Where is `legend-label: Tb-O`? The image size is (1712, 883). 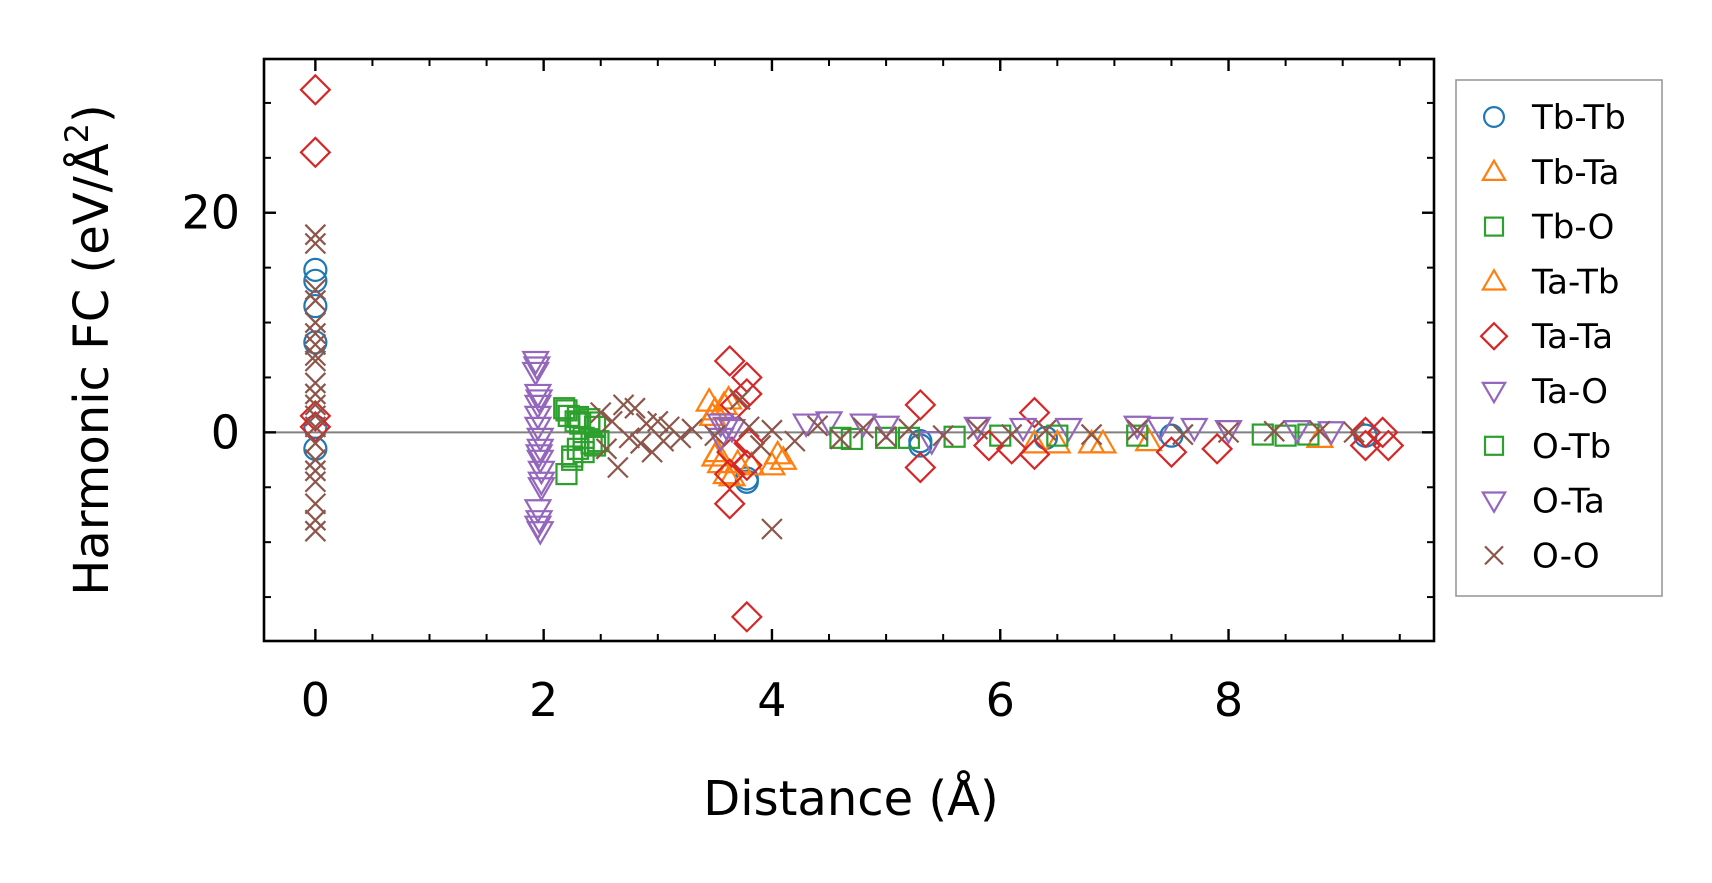 legend-label: Tb-O is located at coordinates (1572, 228).